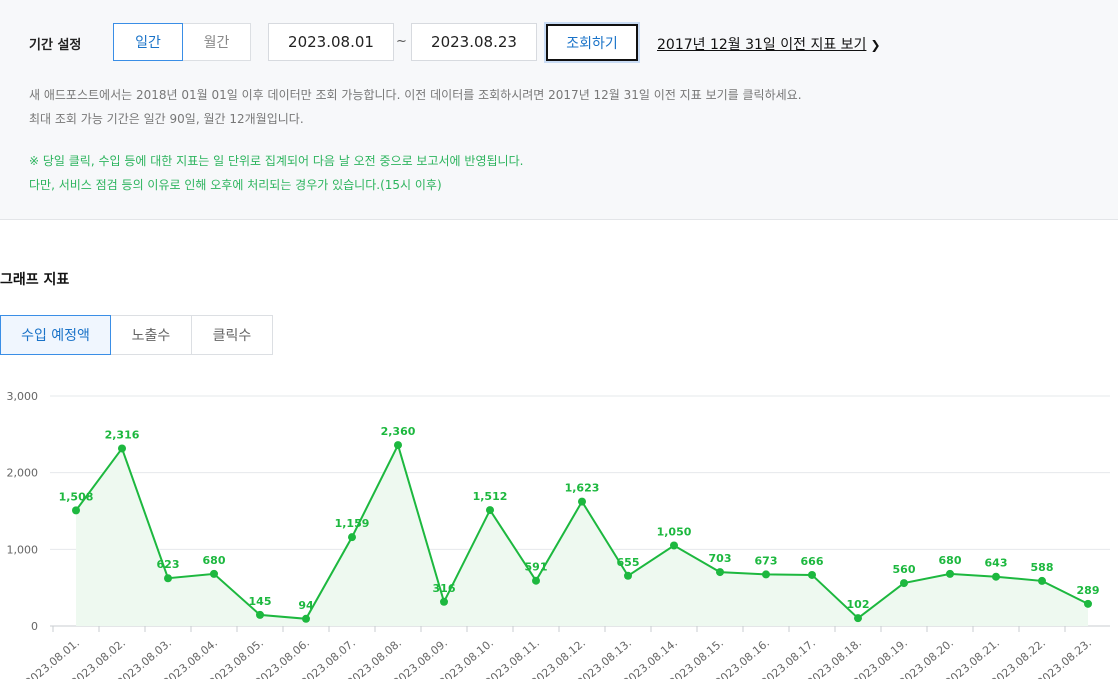 The width and height of the screenshot is (1118, 679). Describe the element at coordinates (306, 605) in the screenshot. I see `data-label: 94` at that location.